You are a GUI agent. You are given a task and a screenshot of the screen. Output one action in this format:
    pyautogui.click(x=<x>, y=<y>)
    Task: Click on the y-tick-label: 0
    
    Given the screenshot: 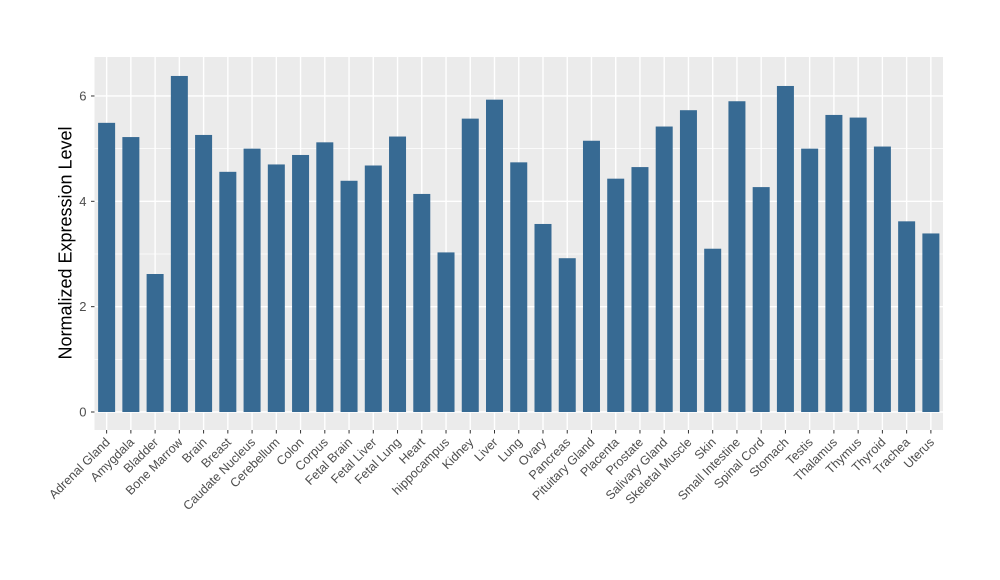 What is the action you would take?
    pyautogui.click(x=82, y=412)
    